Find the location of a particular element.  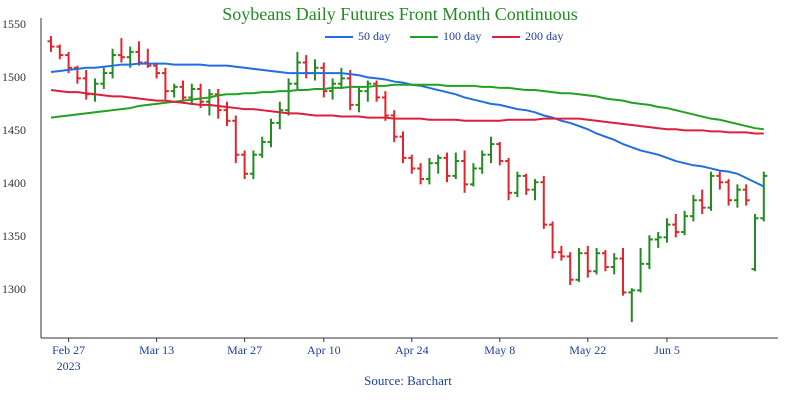

legend-label: 50 day is located at coordinates (374, 36).